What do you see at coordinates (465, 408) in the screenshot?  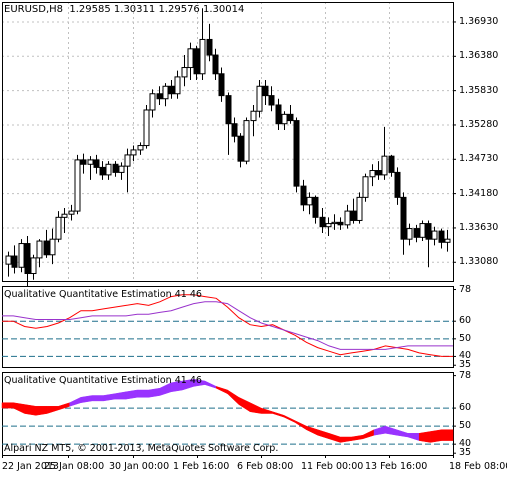 I see `osc-band-tick-label: 60` at bounding box center [465, 408].